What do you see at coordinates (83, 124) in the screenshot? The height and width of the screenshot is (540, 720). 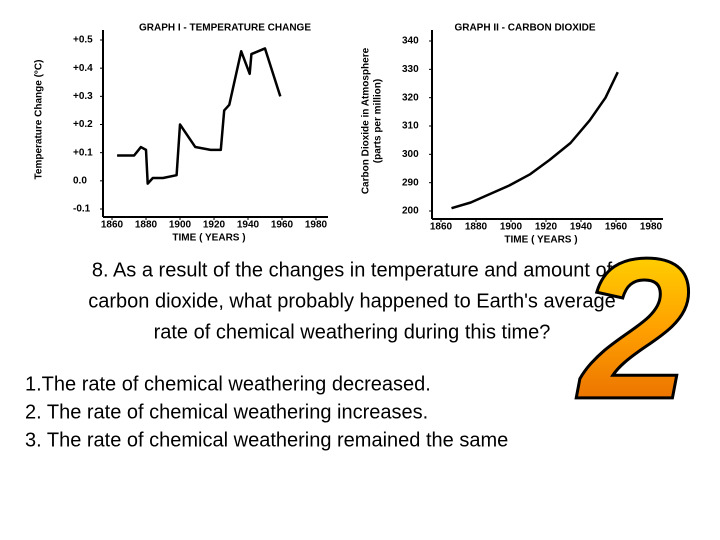 I see `y-tick-label: +0.2` at bounding box center [83, 124].